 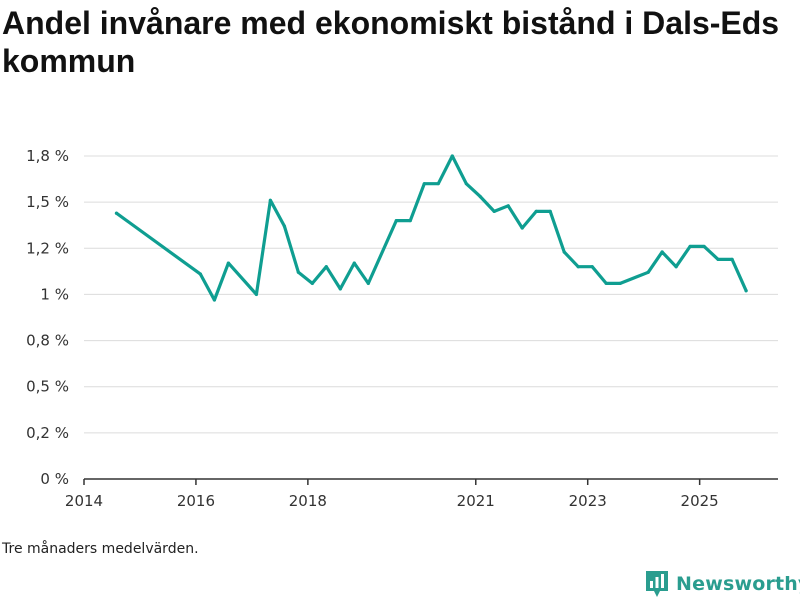 What do you see at coordinates (47, 156) in the screenshot?
I see `y-tick-label: 1,8 %` at bounding box center [47, 156].